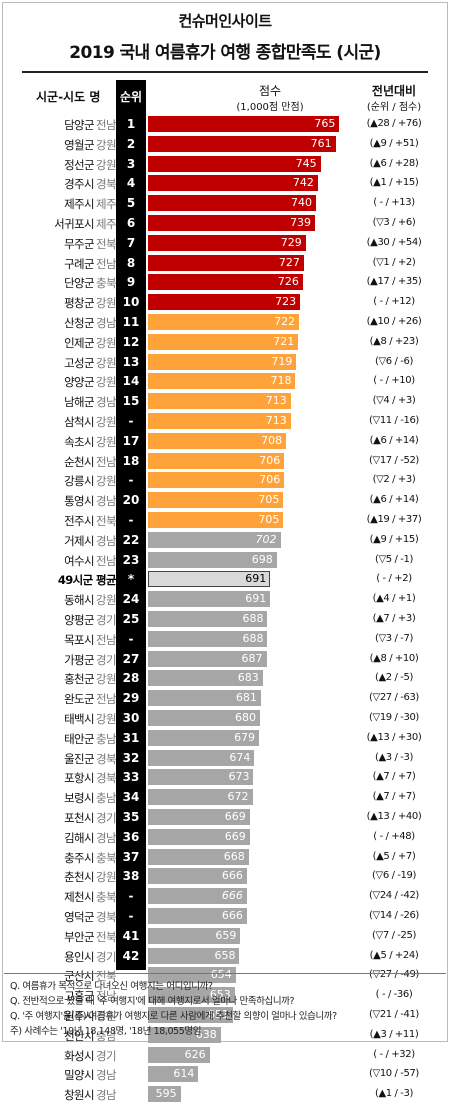 This screenshot has width=450, height=1104. I want to click on city-name: 용인시, so click(79, 956).